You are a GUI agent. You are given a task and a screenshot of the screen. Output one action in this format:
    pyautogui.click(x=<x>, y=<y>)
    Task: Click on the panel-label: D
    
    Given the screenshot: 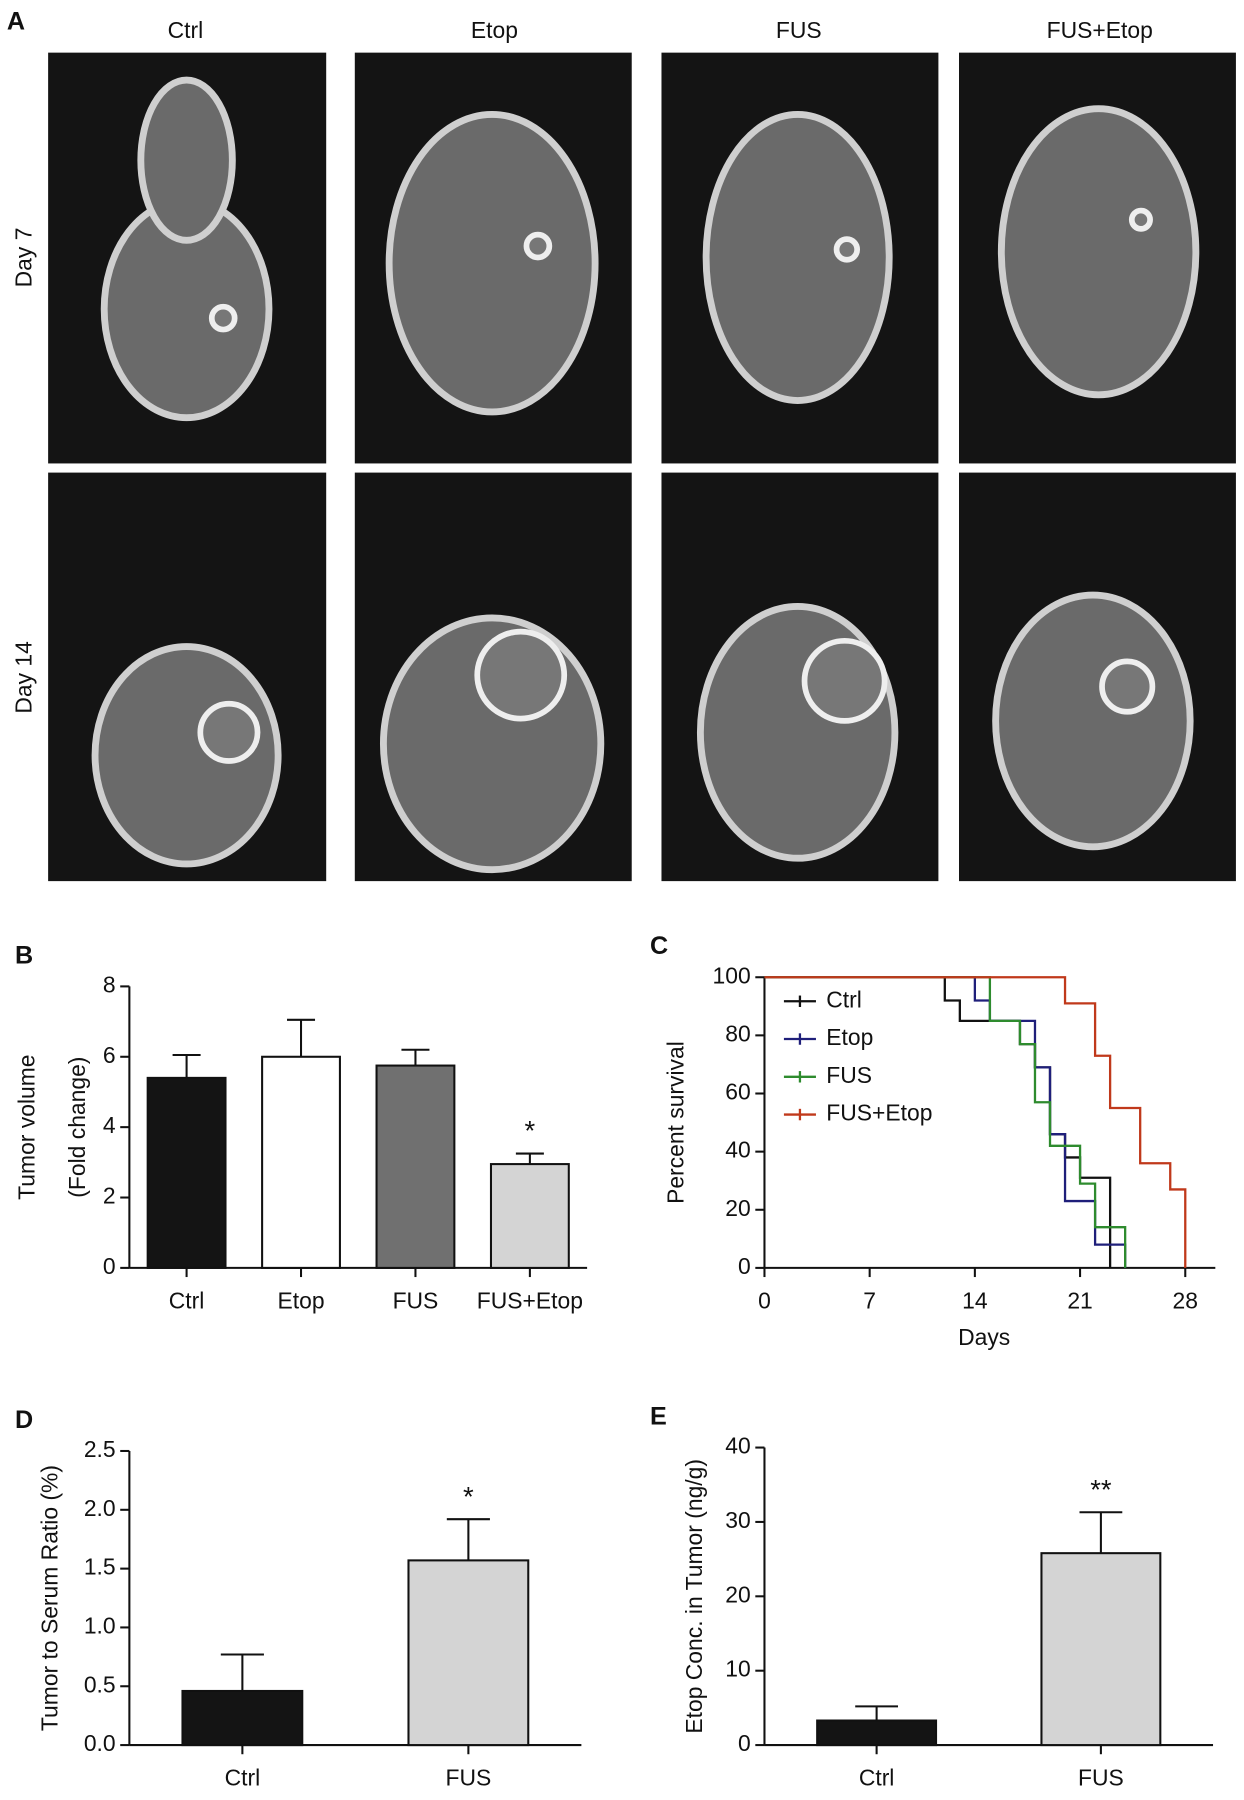 What is the action you would take?
    pyautogui.click(x=24, y=1420)
    